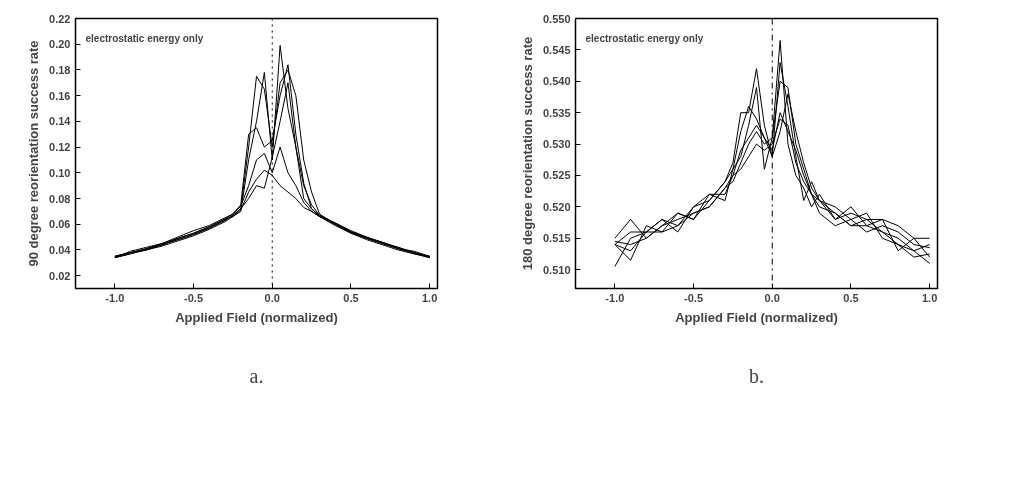 The image size is (1026, 499). I want to click on y-tick-label: 0.04, so click(60, 249).